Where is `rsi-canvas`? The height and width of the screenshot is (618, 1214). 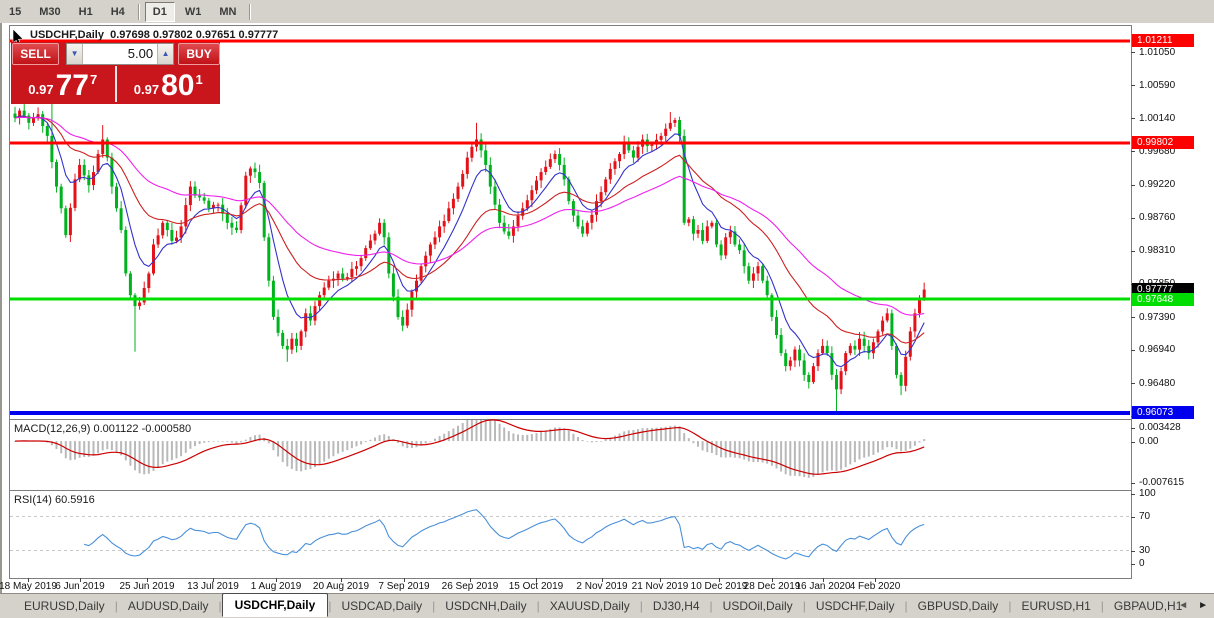 rsi-canvas is located at coordinates (570, 533).